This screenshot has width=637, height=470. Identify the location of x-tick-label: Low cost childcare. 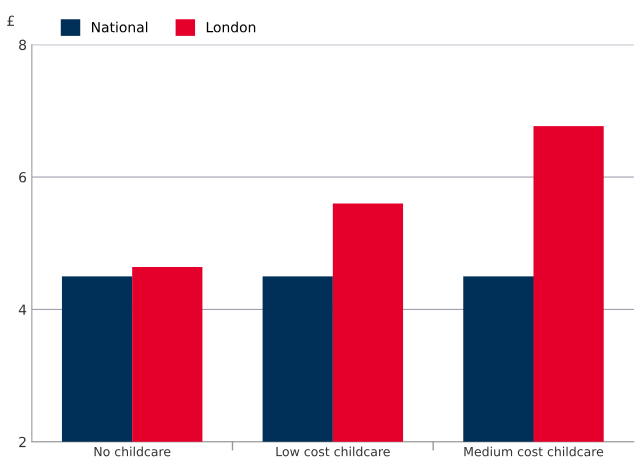
(333, 451).